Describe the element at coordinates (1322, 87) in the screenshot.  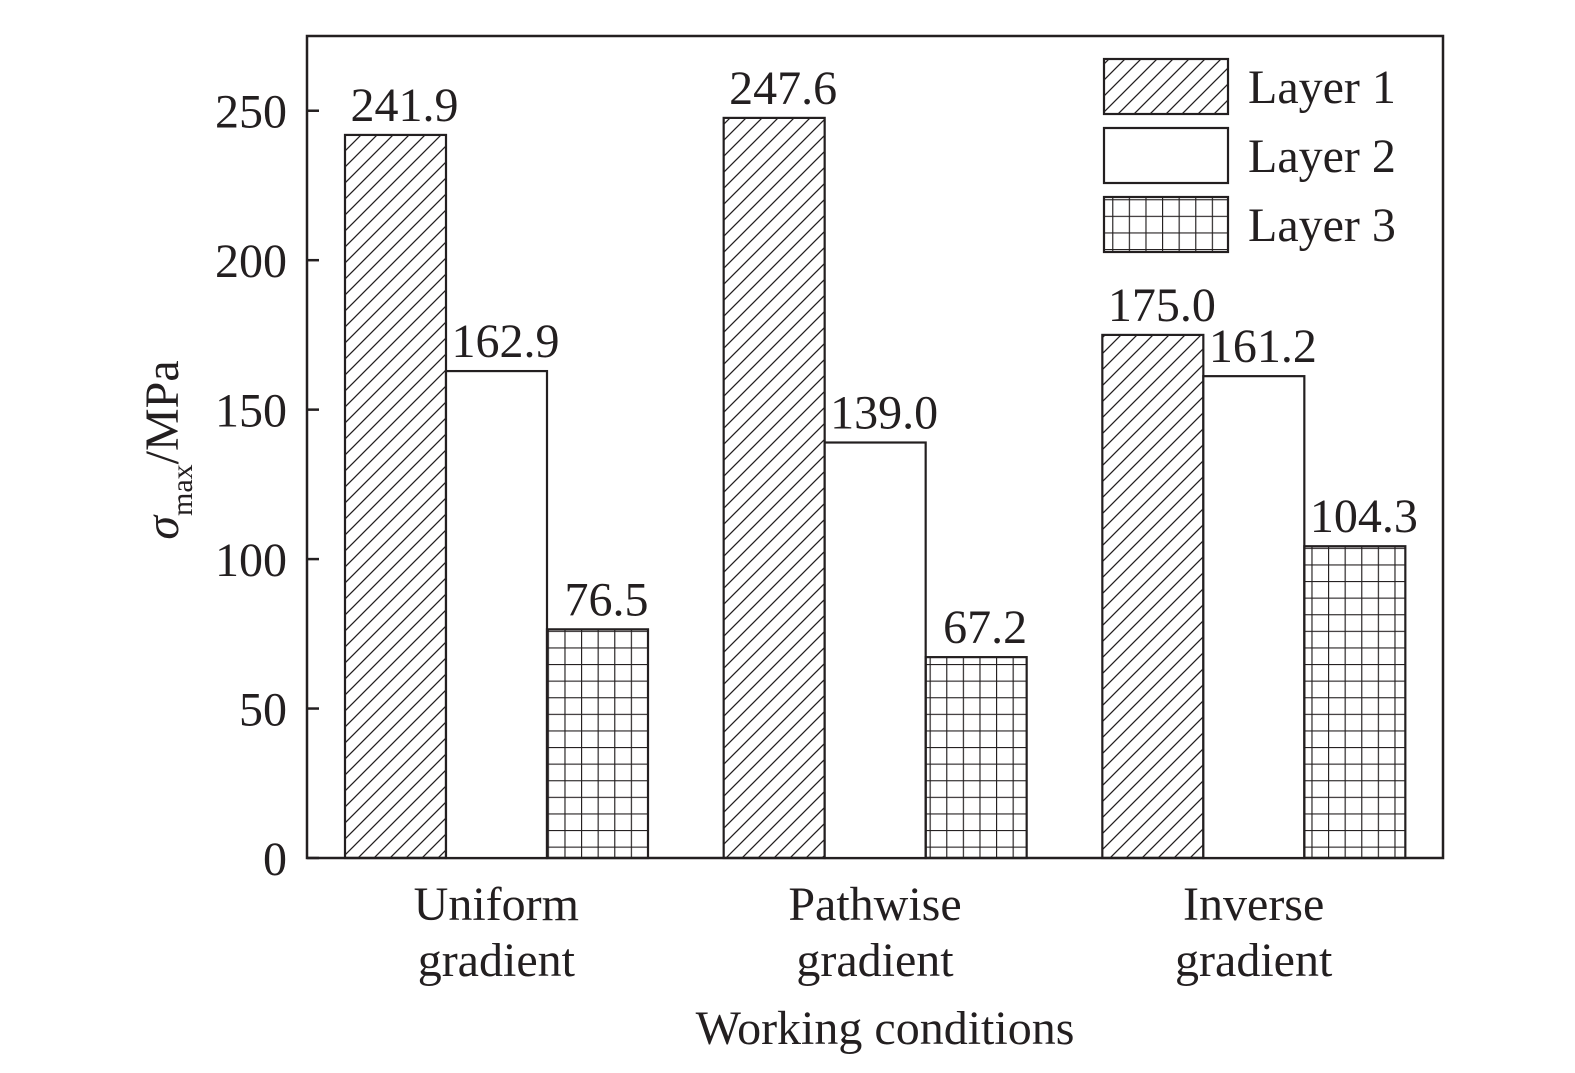
I see `legend-label: Layer 1` at that location.